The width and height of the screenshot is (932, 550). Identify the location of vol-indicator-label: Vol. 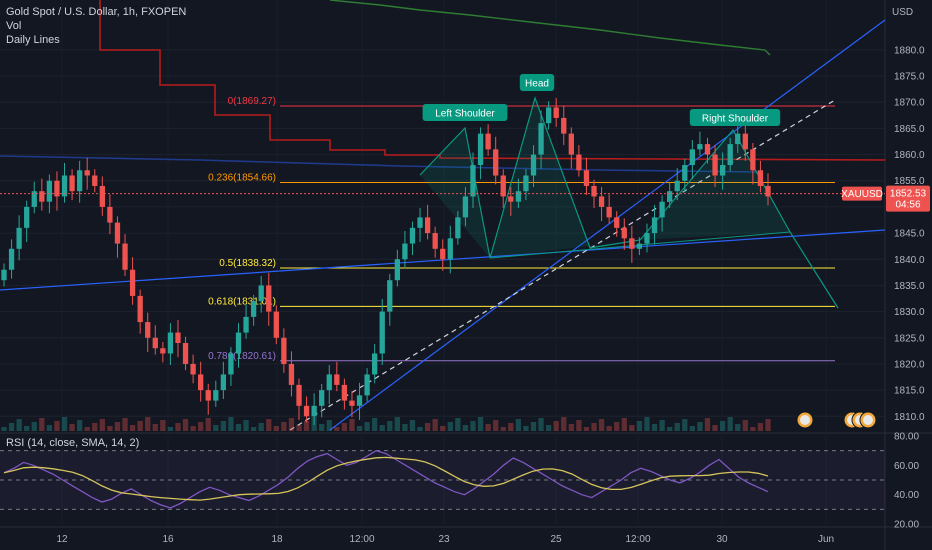
(14, 26).